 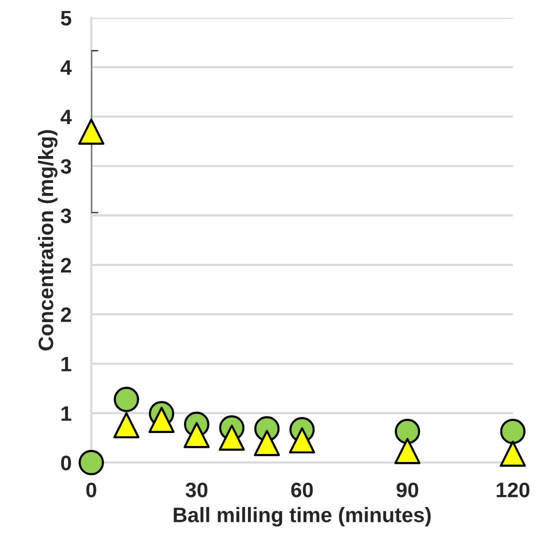 I want to click on y-axis-title: Concentration (mg/kg), so click(x=48, y=240).